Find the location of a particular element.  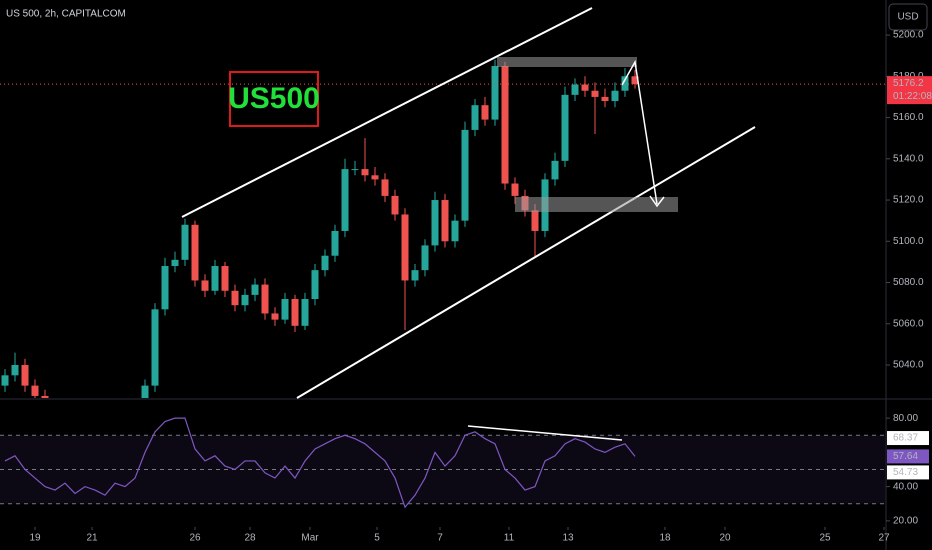

rsi-marker-label: 57.64 is located at coordinates (905, 456).